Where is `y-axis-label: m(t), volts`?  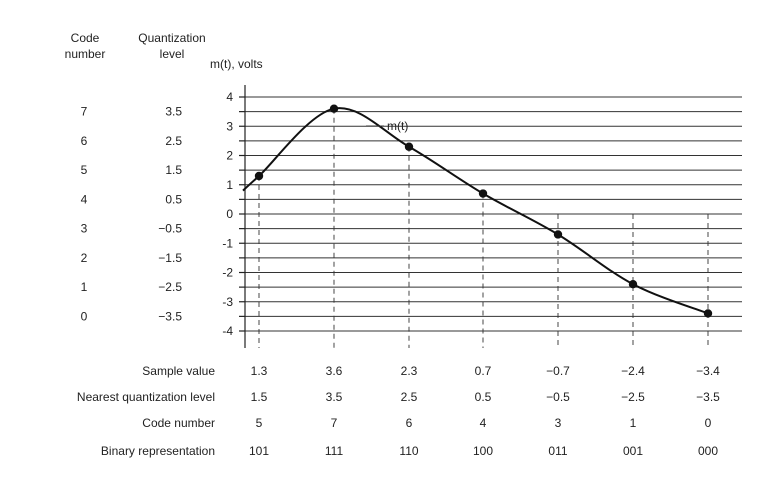 y-axis-label: m(t), volts is located at coordinates (236, 64).